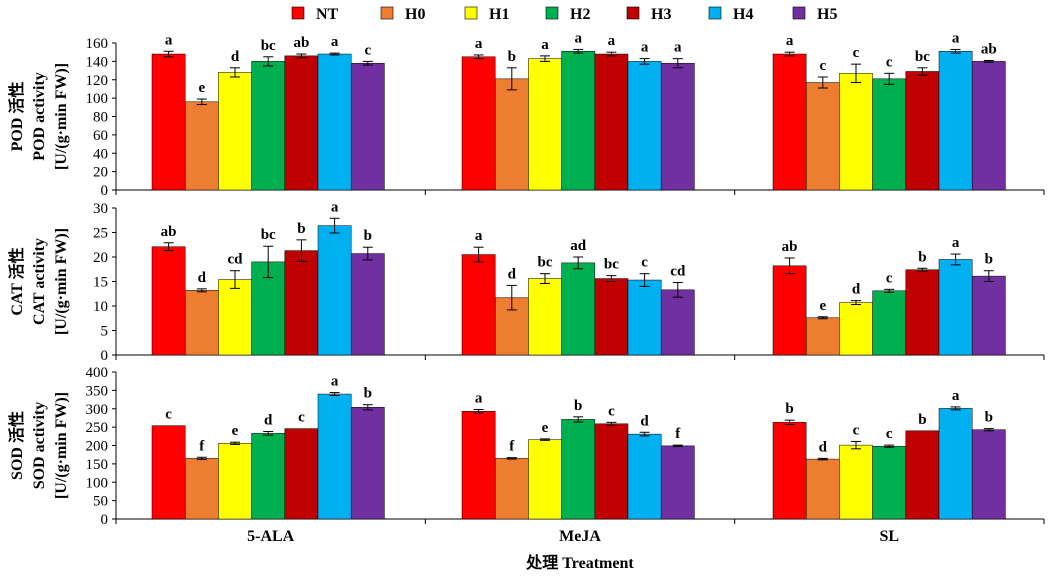 The image size is (1052, 581). I want to click on y-tick-label: 15, so click(100, 283).